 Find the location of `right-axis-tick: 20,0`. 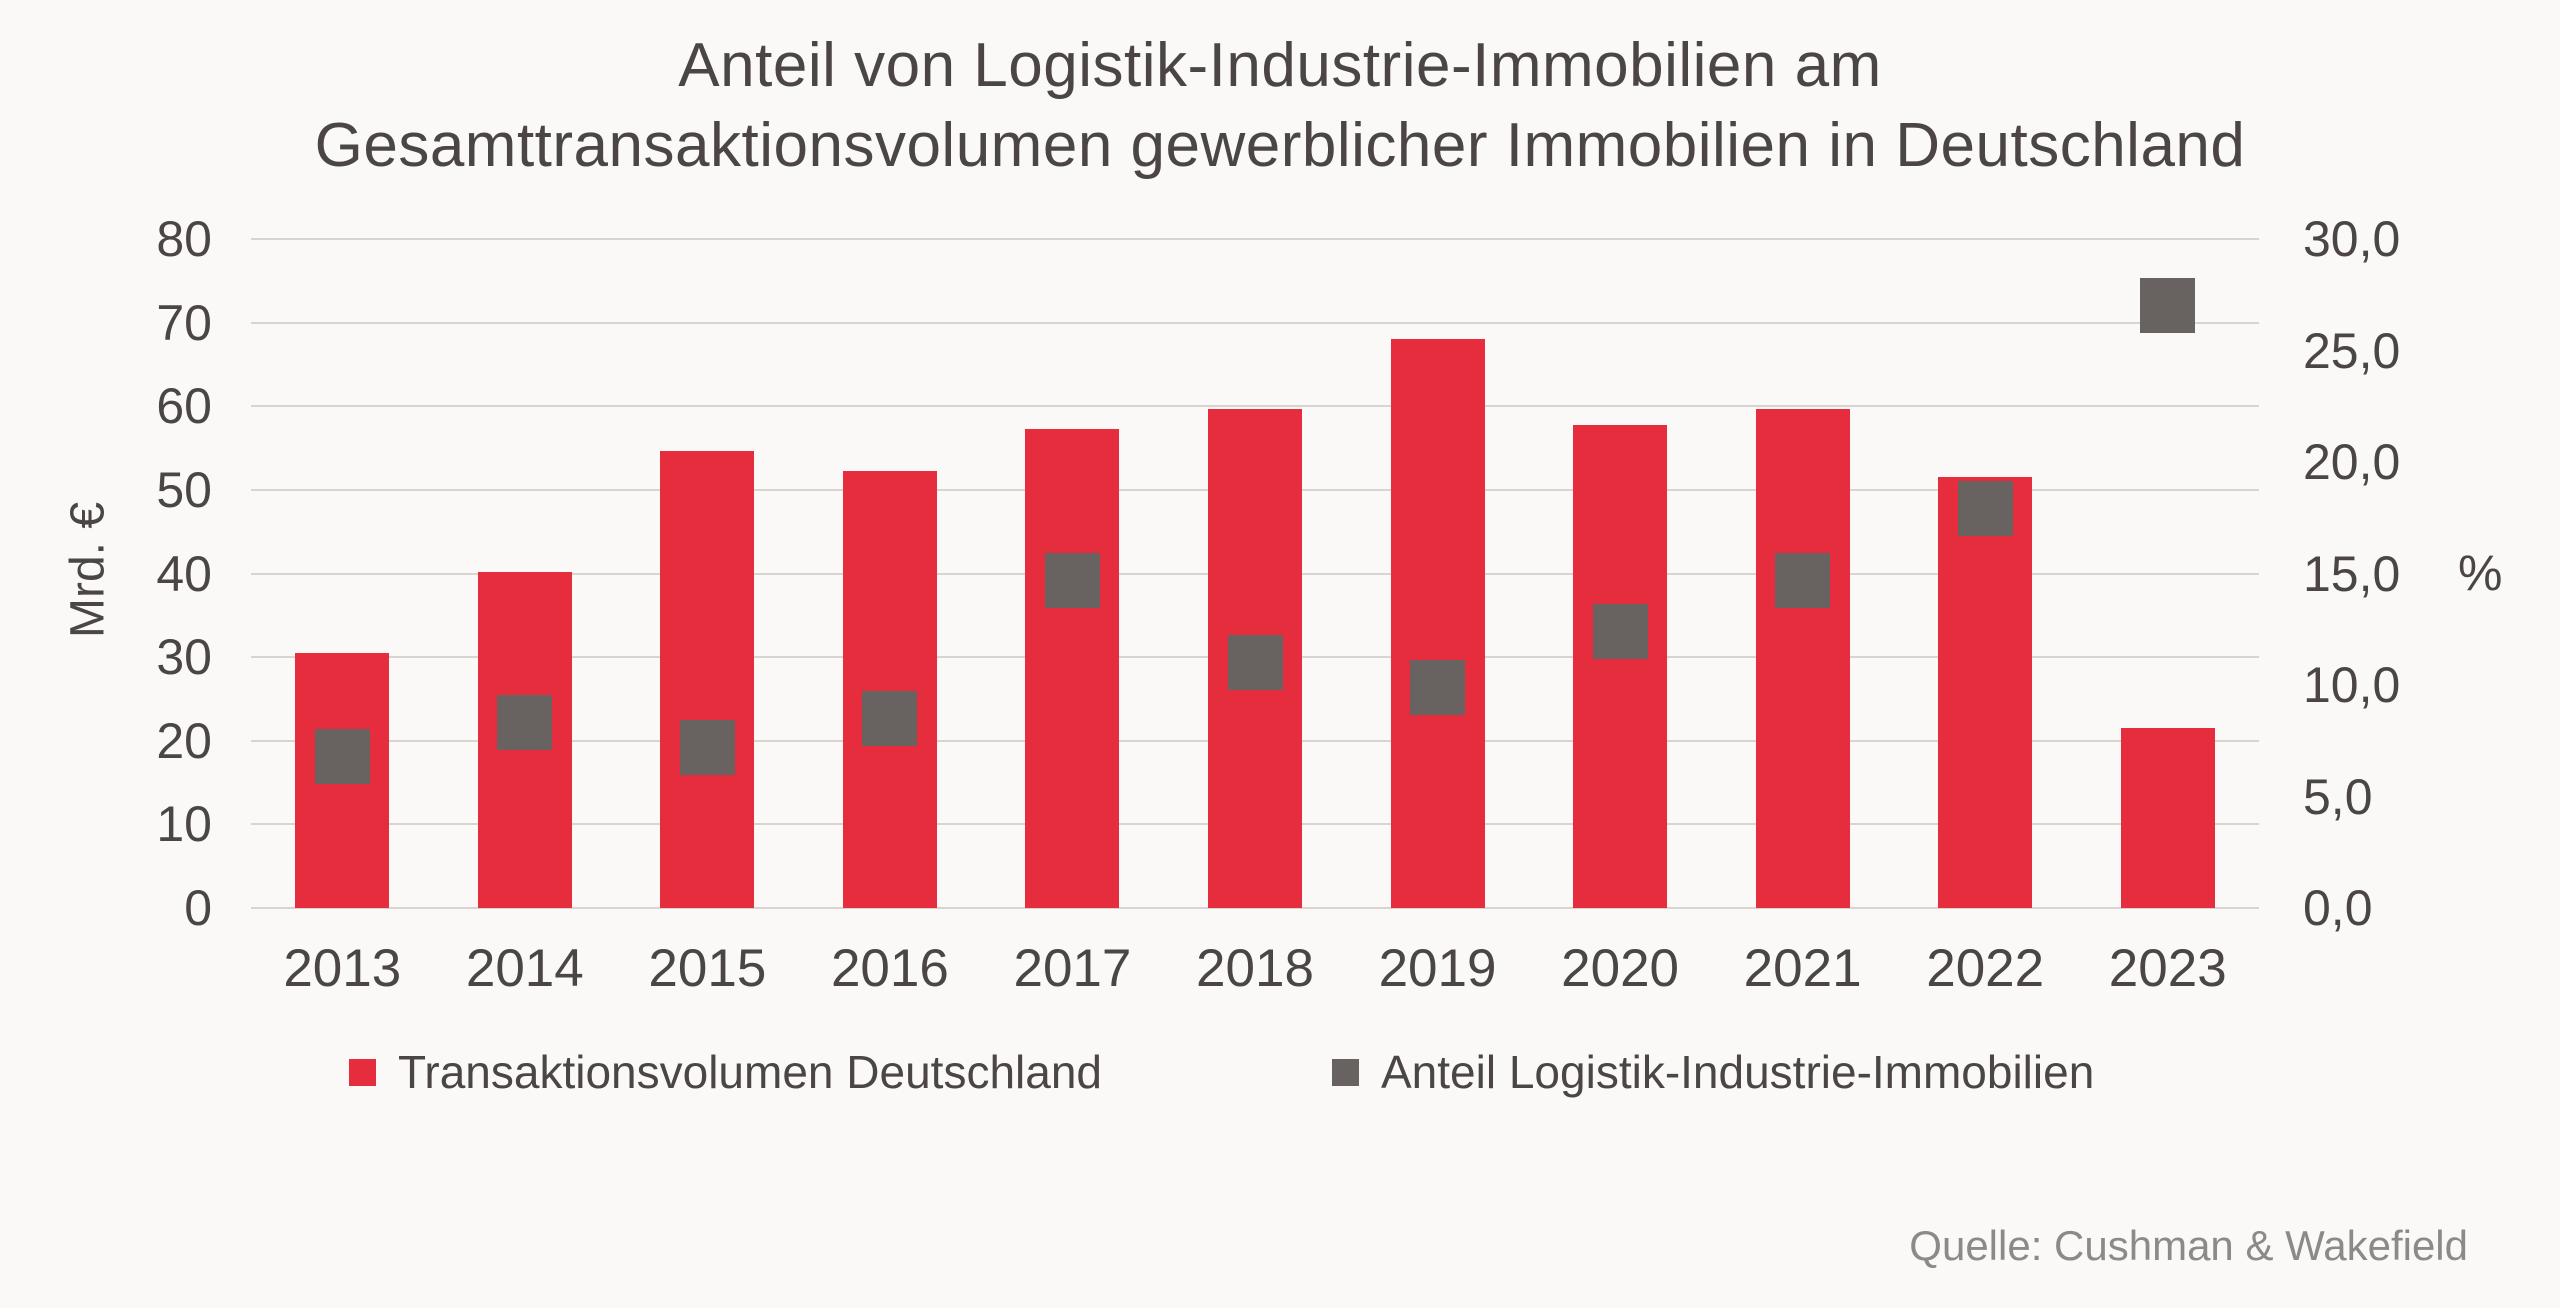

right-axis-tick: 20,0 is located at coordinates (2352, 462).